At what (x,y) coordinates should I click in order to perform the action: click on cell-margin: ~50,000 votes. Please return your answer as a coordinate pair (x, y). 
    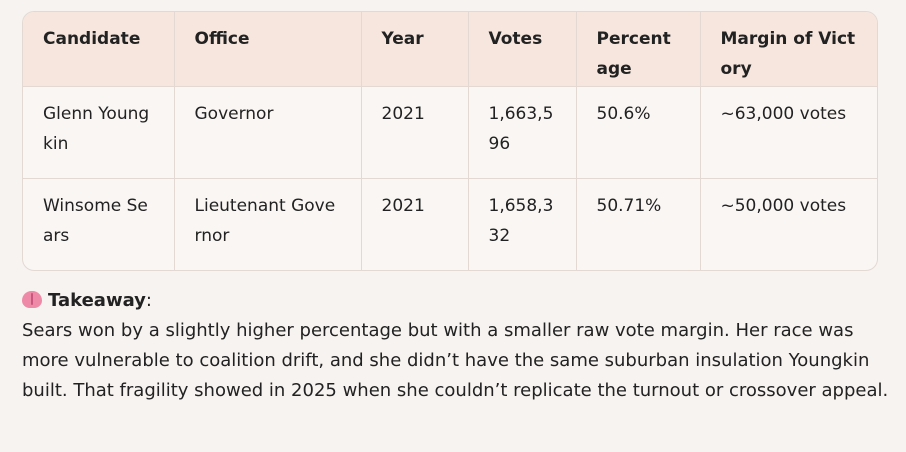
    Looking at the image, I should click on (783, 205).